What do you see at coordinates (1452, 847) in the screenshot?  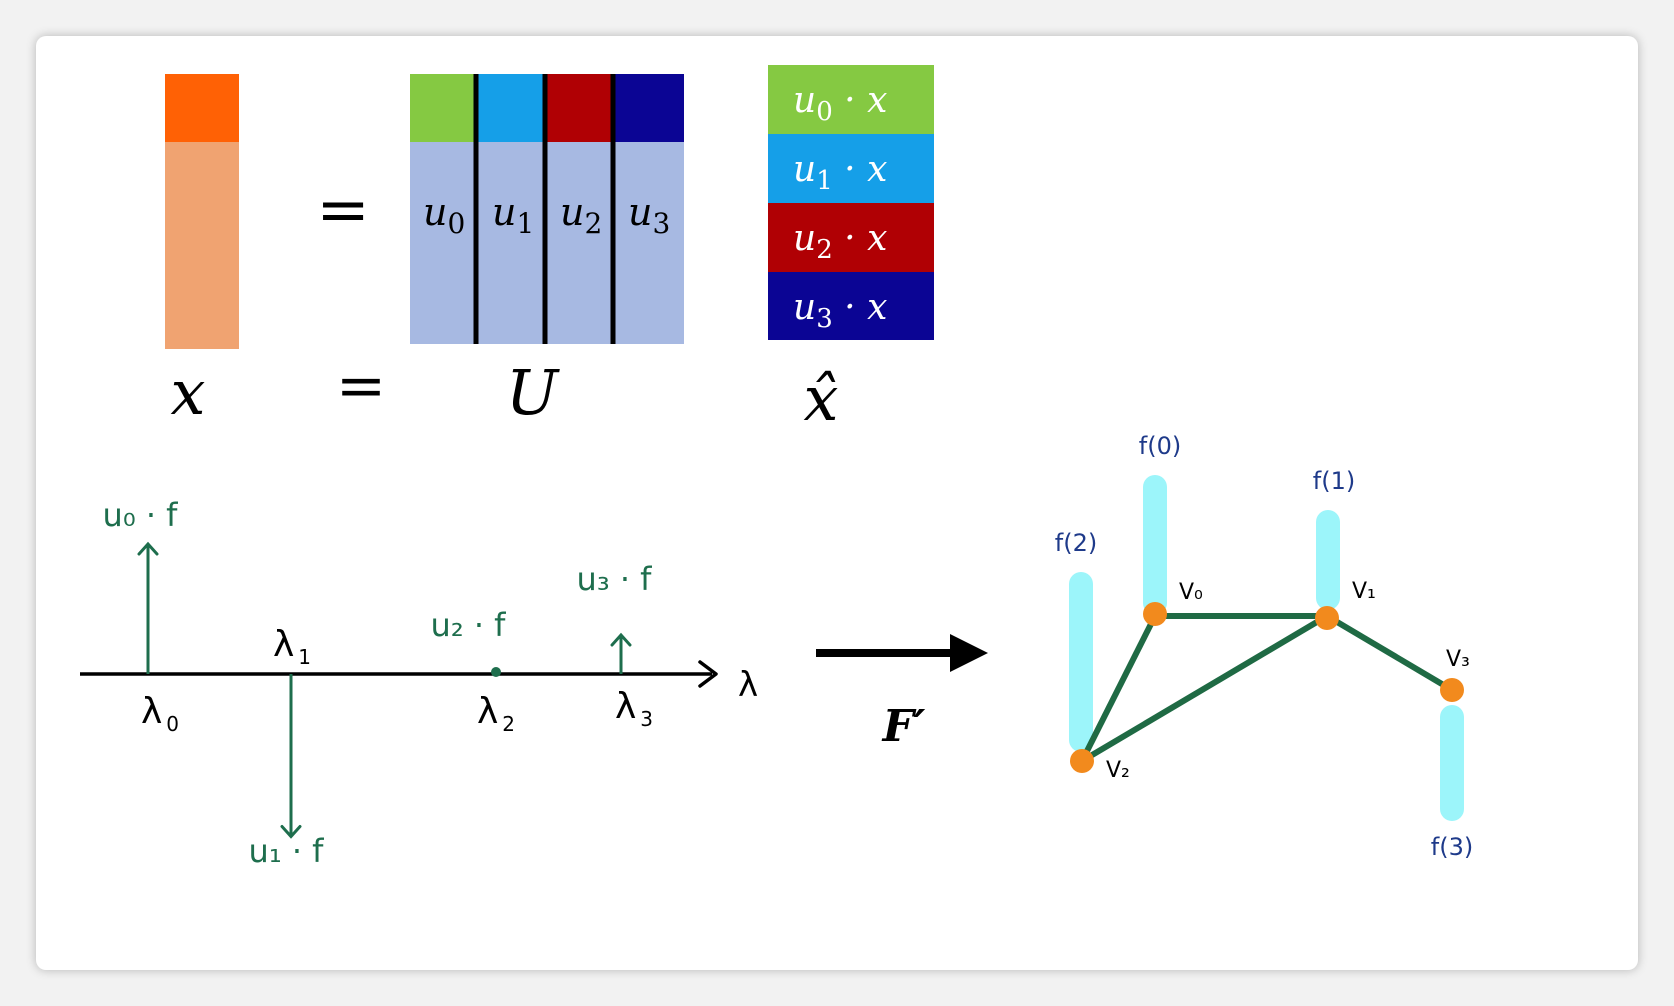 I see `signal-label-f3: f(3)` at bounding box center [1452, 847].